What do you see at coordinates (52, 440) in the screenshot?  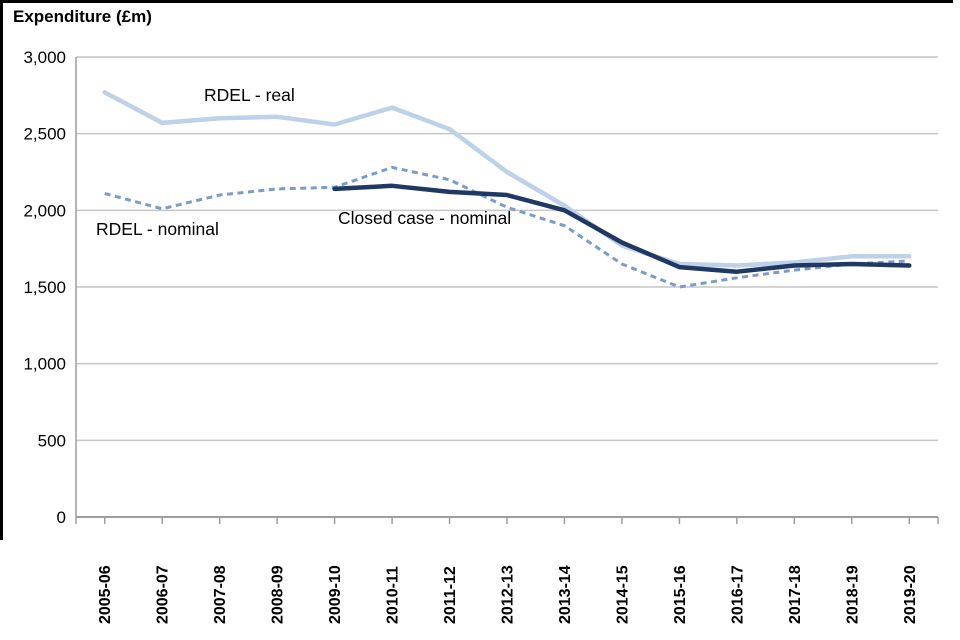 I see `y-axis-label-500: 500` at bounding box center [52, 440].